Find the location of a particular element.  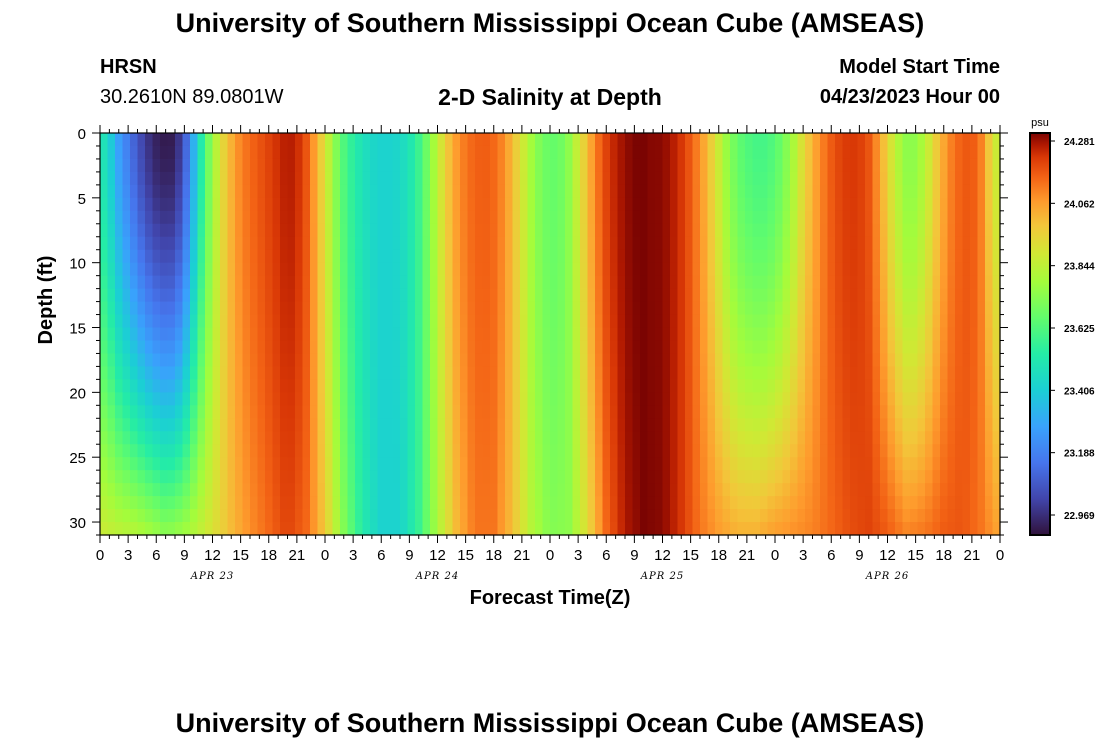

colorbar-tick-label: 22.969 is located at coordinates (1079, 516).